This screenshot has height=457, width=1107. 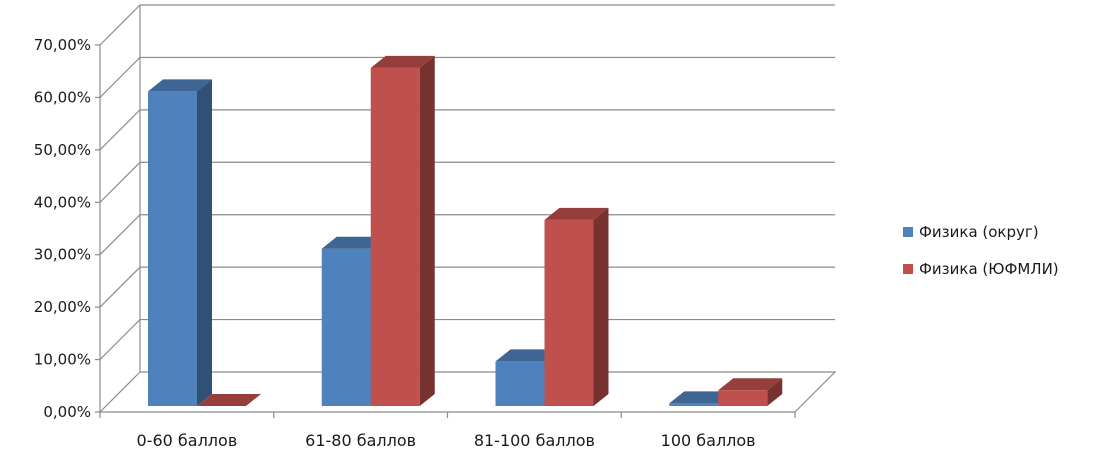 I want to click on y-tick-label: 10,00%, so click(x=62, y=360).